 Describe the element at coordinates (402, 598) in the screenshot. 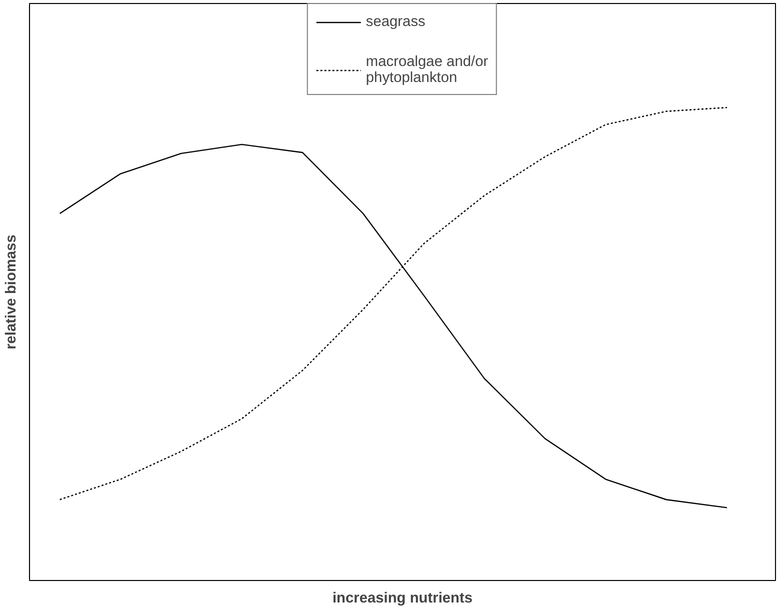

I see `x-axis-title: increasing nutrients` at that location.